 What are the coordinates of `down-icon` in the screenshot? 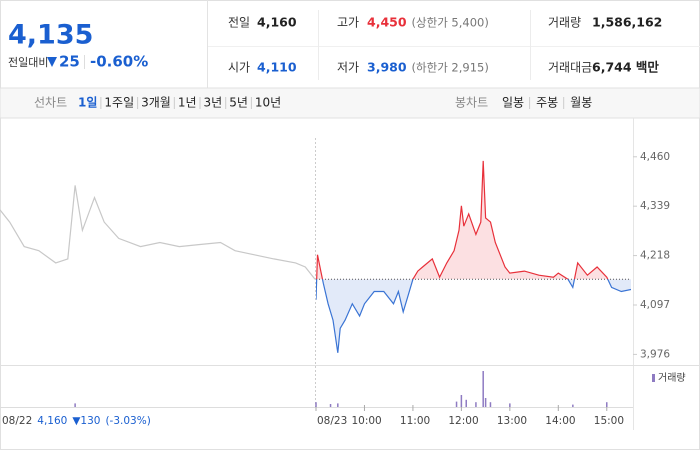 It's located at (52, 62).